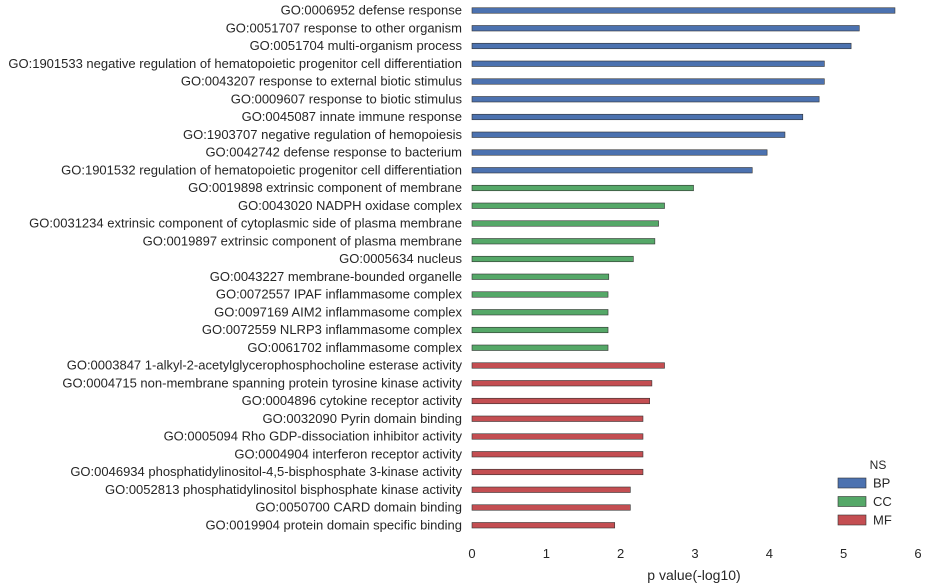 The height and width of the screenshot is (587, 928). What do you see at coordinates (769, 553) in the screenshot?
I see `x-tick-label: 4` at bounding box center [769, 553].